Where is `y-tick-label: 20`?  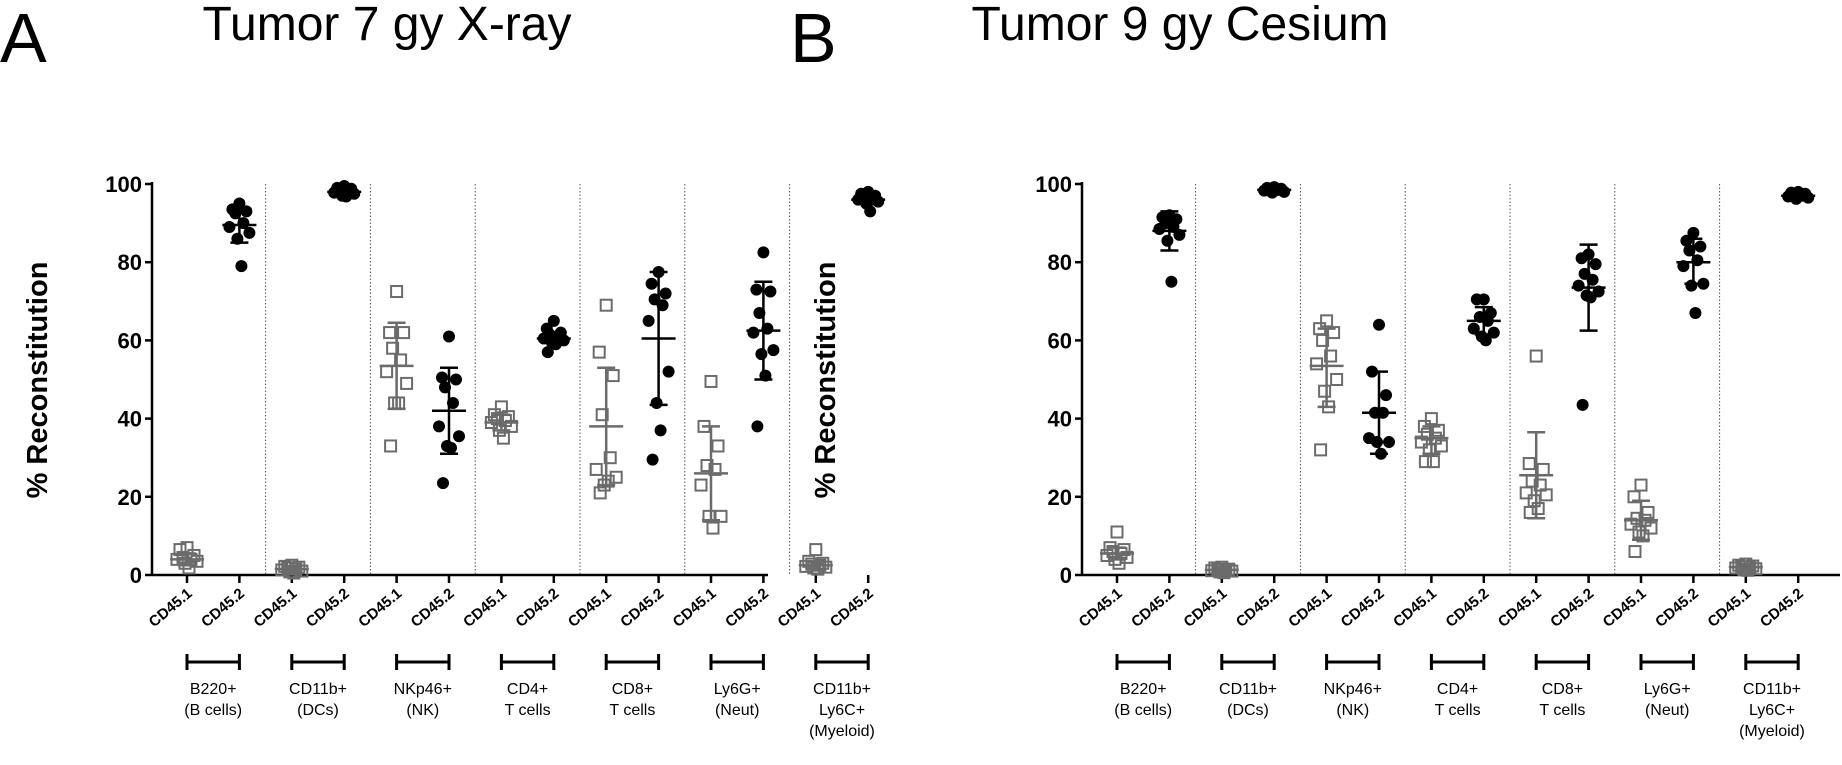 y-tick-label: 20 is located at coordinates (130, 497).